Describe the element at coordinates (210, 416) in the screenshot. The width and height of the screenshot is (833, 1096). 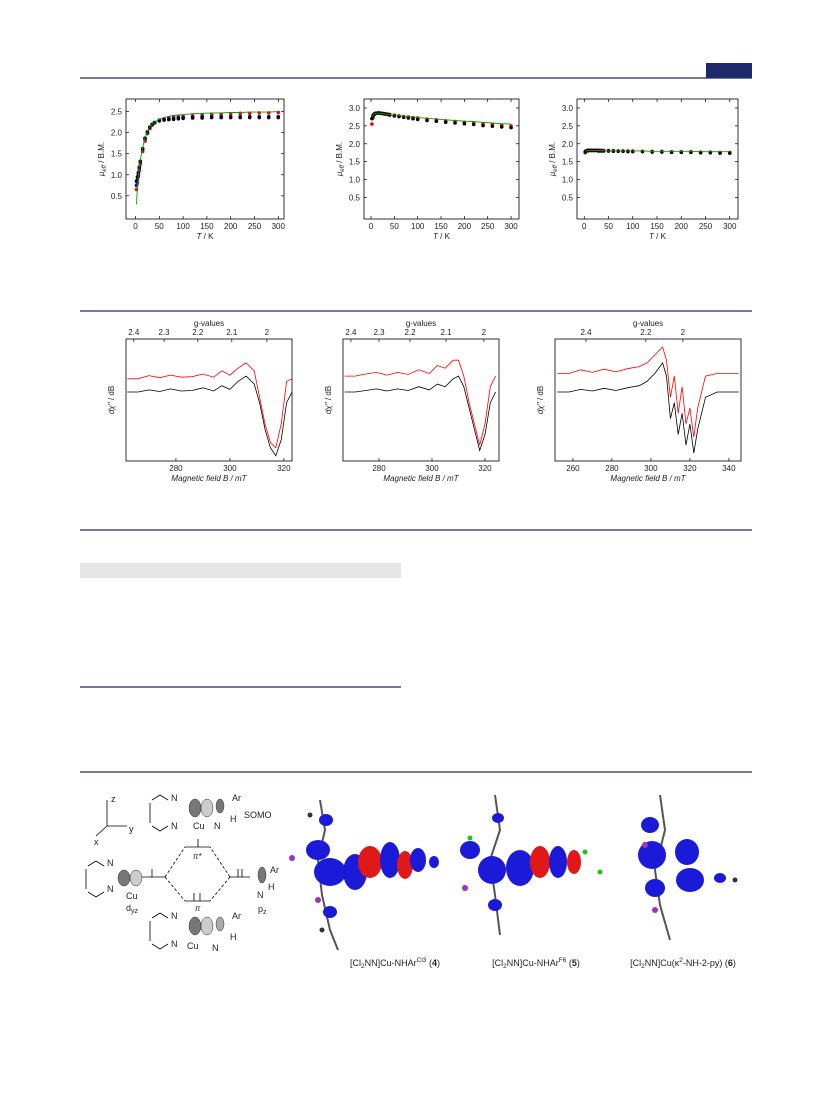
I see `spectrum` at that location.